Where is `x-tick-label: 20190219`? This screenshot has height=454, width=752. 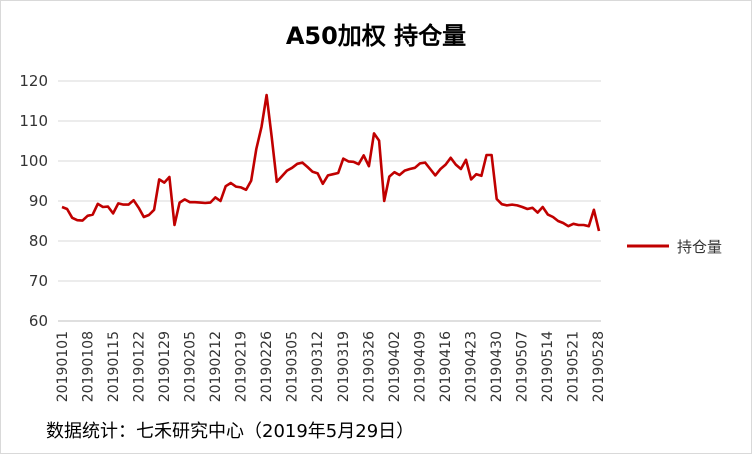 x-tick-label: 20190219 is located at coordinates (242, 366).